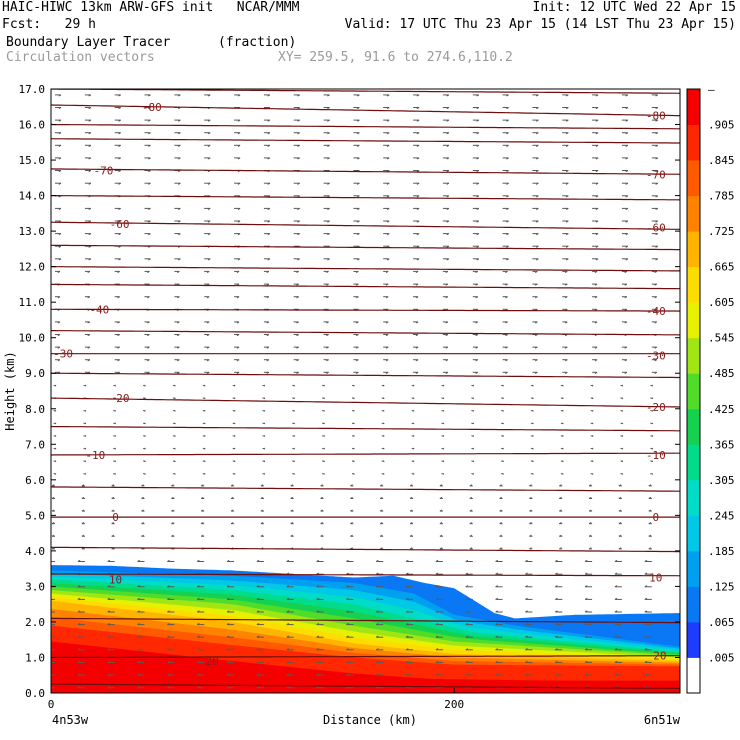  Describe the element at coordinates (365, 575) in the screenshot. I see `temperature-contour` at that location.